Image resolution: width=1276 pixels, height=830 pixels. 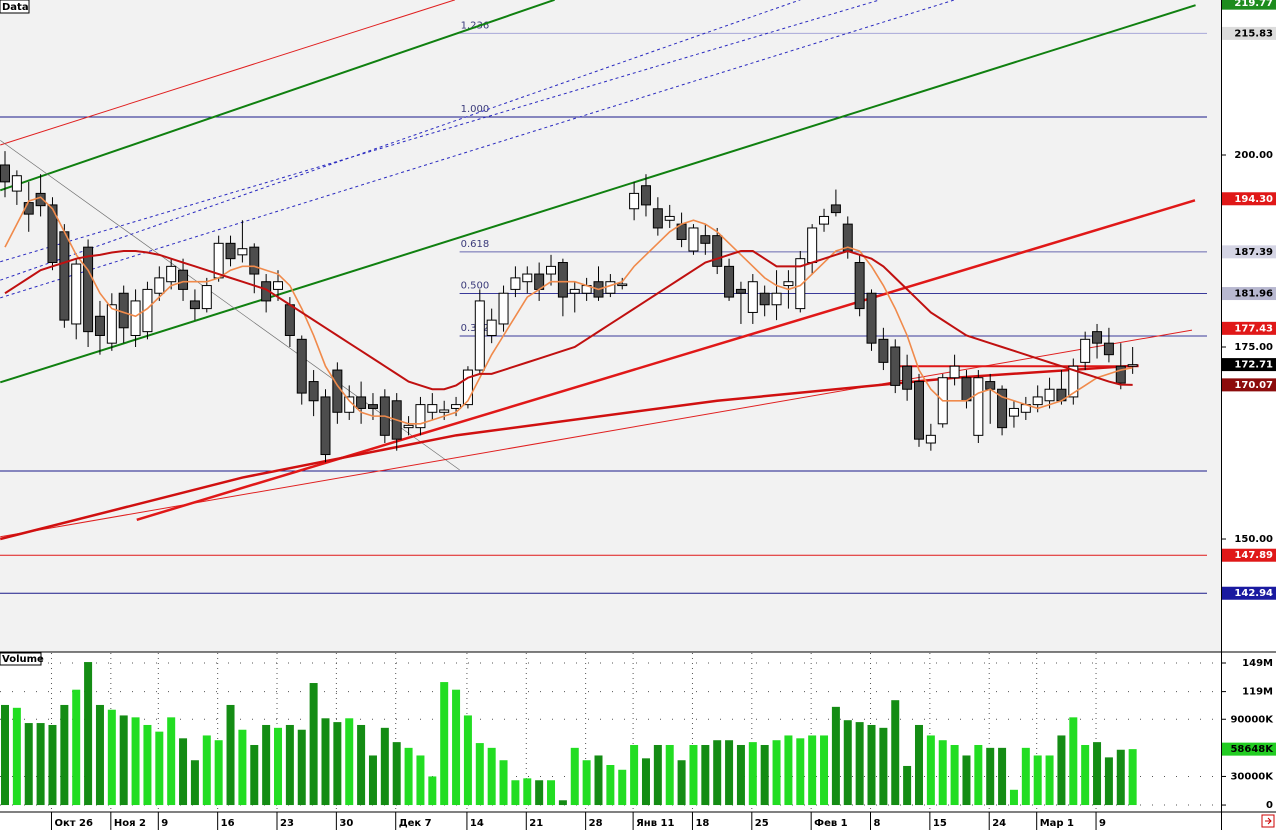 What do you see at coordinates (1057, 823) in the screenshot?
I see `x-tick-label: Мар 1` at bounding box center [1057, 823].